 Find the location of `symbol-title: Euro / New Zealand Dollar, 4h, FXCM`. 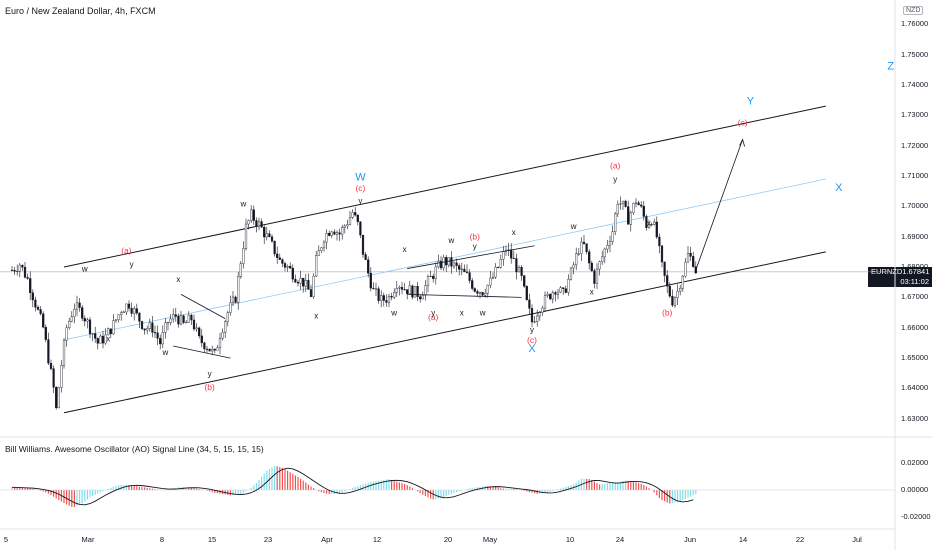

symbol-title: Euro / New Zealand Dollar, 4h, FXCM is located at coordinates (80, 11).